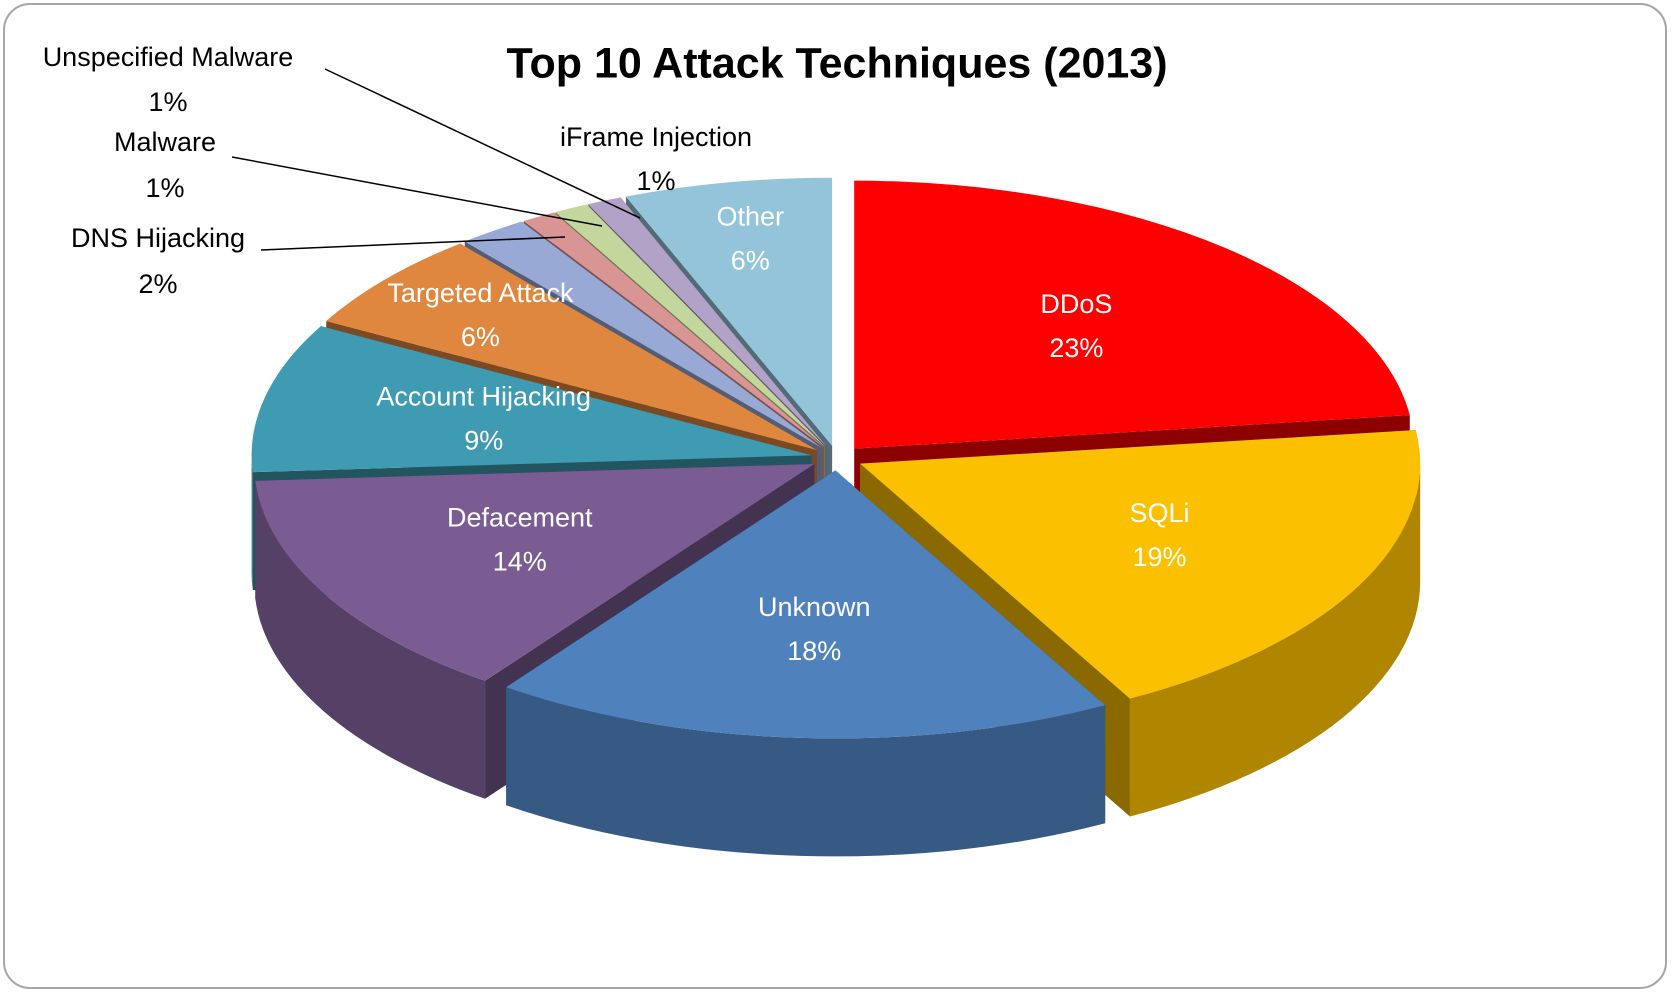 The height and width of the screenshot is (994, 1672). I want to click on data-label-name: SQLi, so click(1160, 513).